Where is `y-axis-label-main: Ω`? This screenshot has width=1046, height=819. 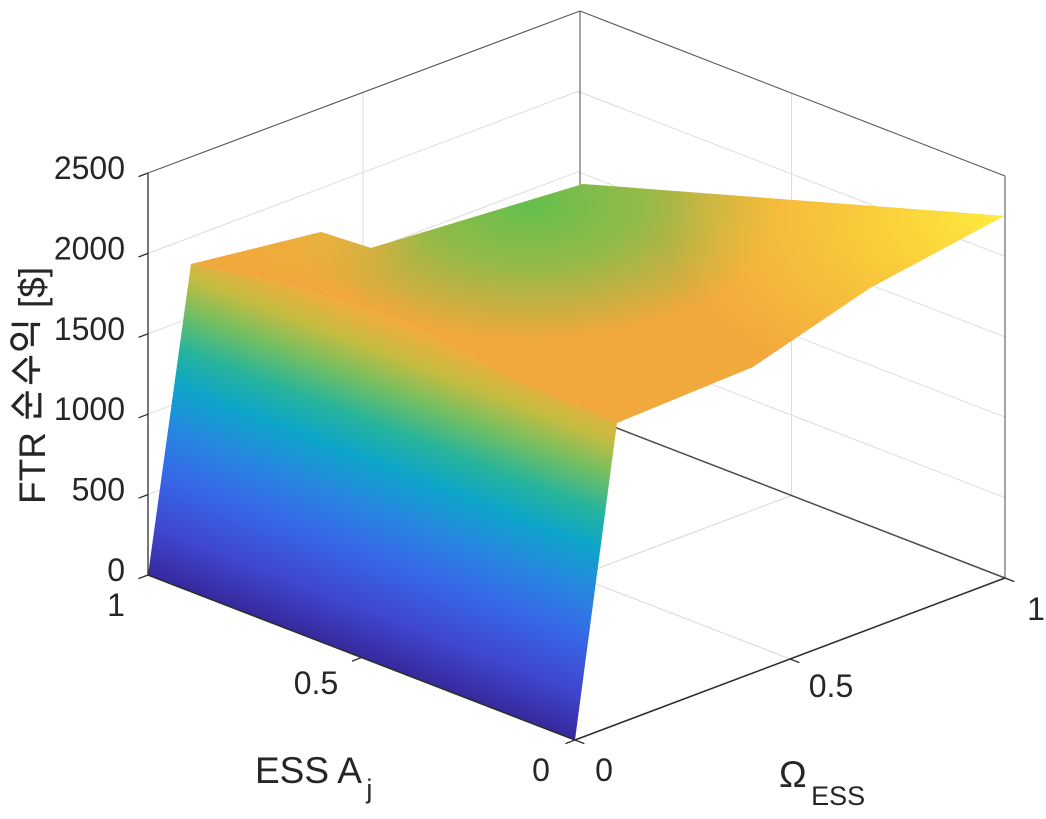
y-axis-label-main: Ω is located at coordinates (793, 774).